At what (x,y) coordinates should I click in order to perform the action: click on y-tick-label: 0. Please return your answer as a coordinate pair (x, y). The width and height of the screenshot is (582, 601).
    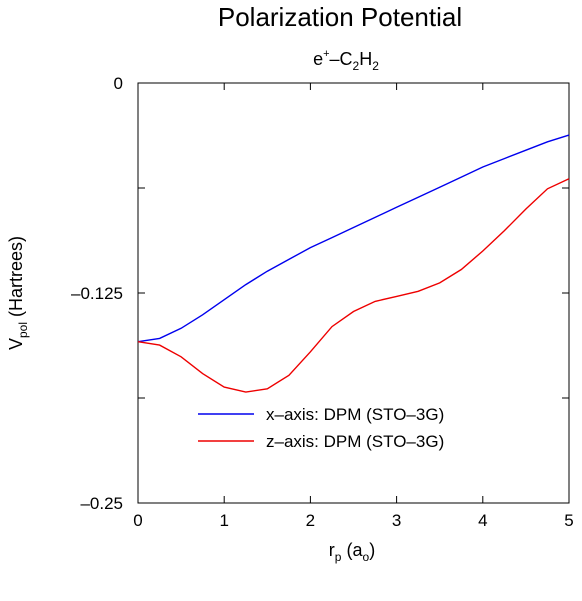
    Looking at the image, I should click on (118, 83).